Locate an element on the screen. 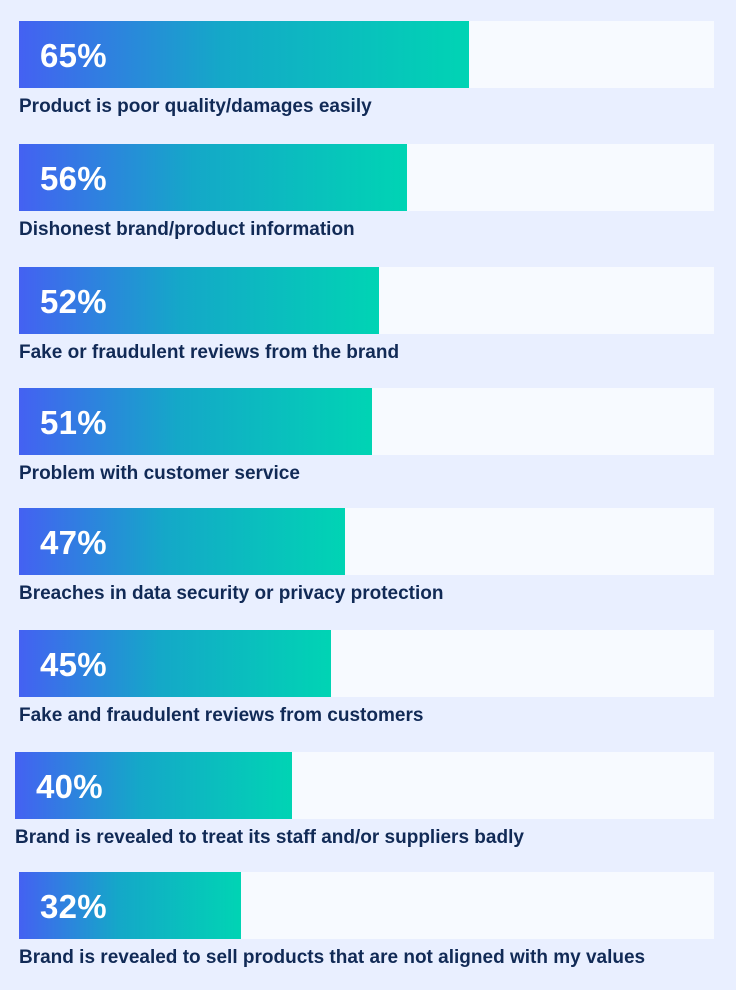 The width and height of the screenshot is (736, 990). category-label: Product is poor quality/damages easily is located at coordinates (195, 106).